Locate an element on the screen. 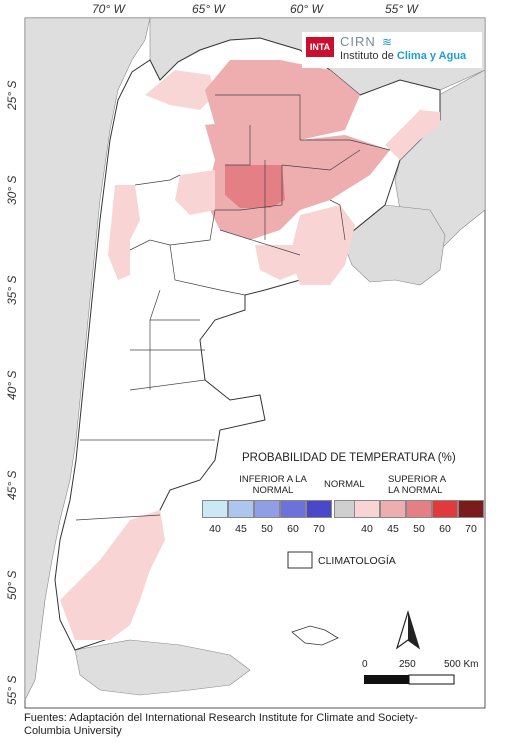  lon-label: 65° W is located at coordinates (209, 9).